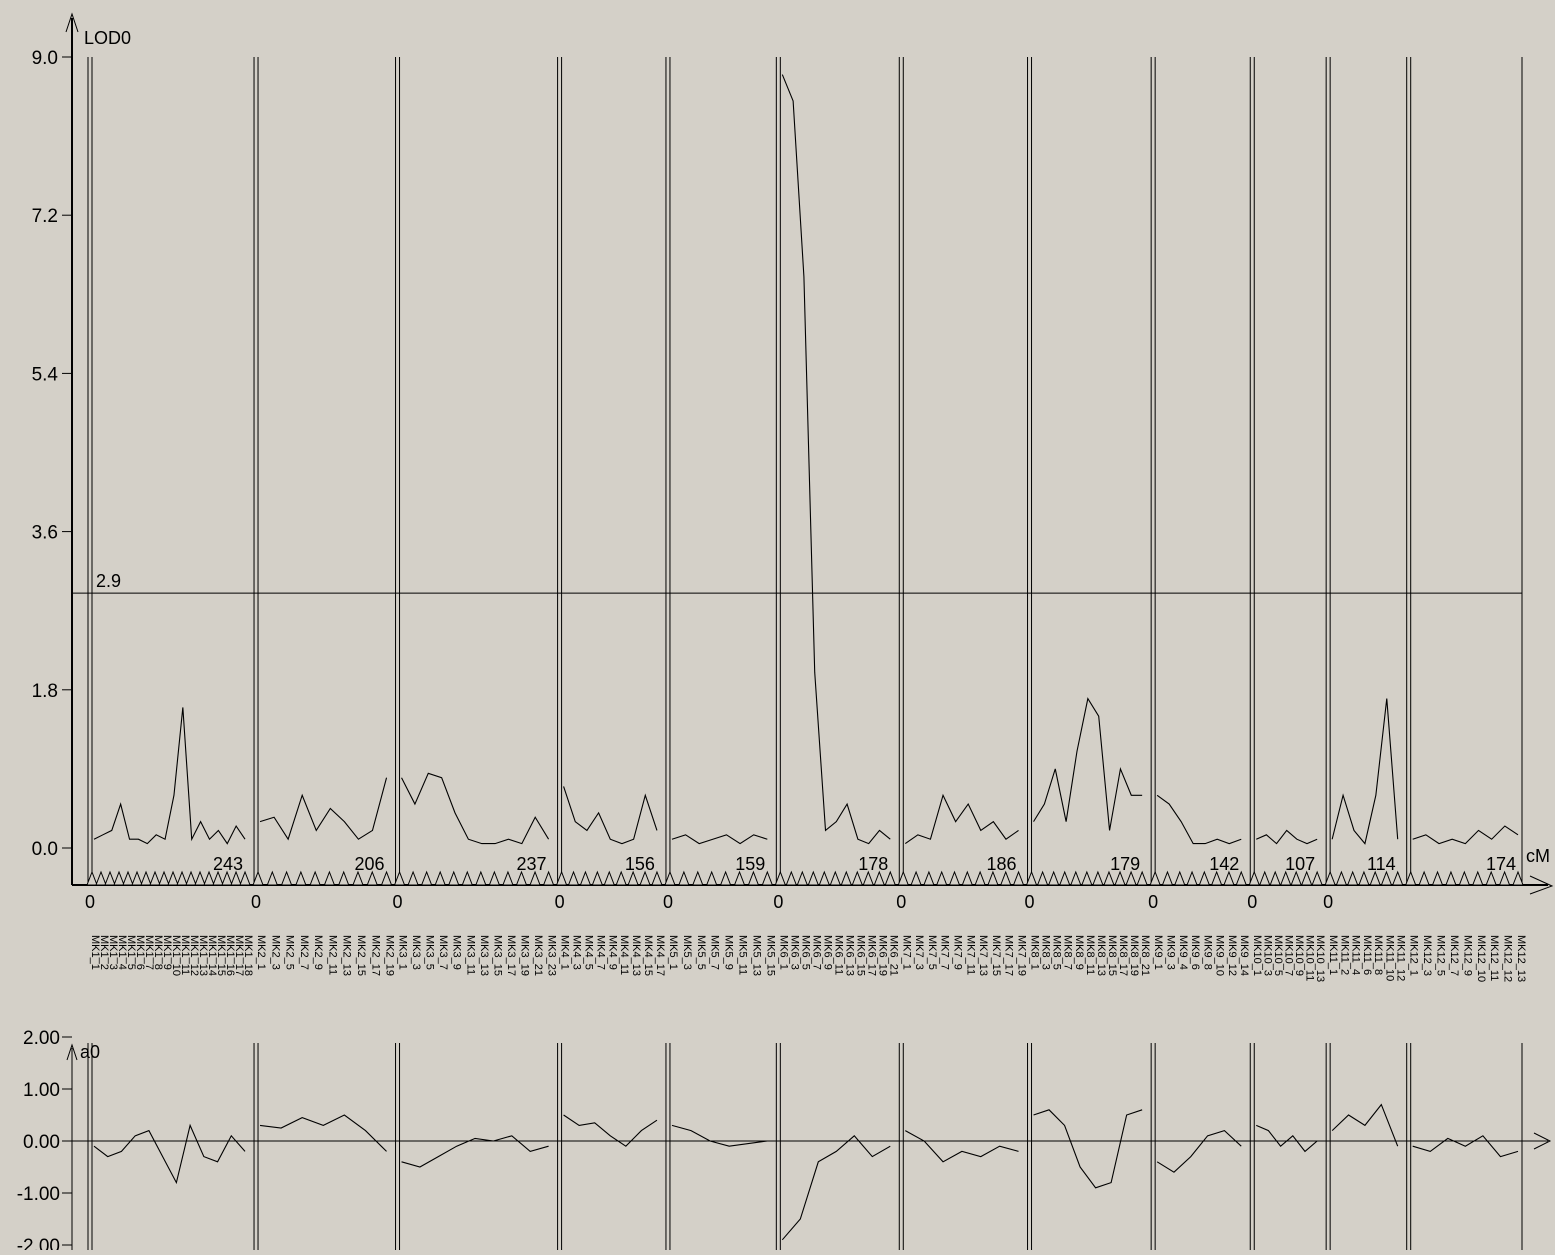 This screenshot has height=1255, width=1555. I want to click on marker-name-label: MK5_1, so click(673, 952).